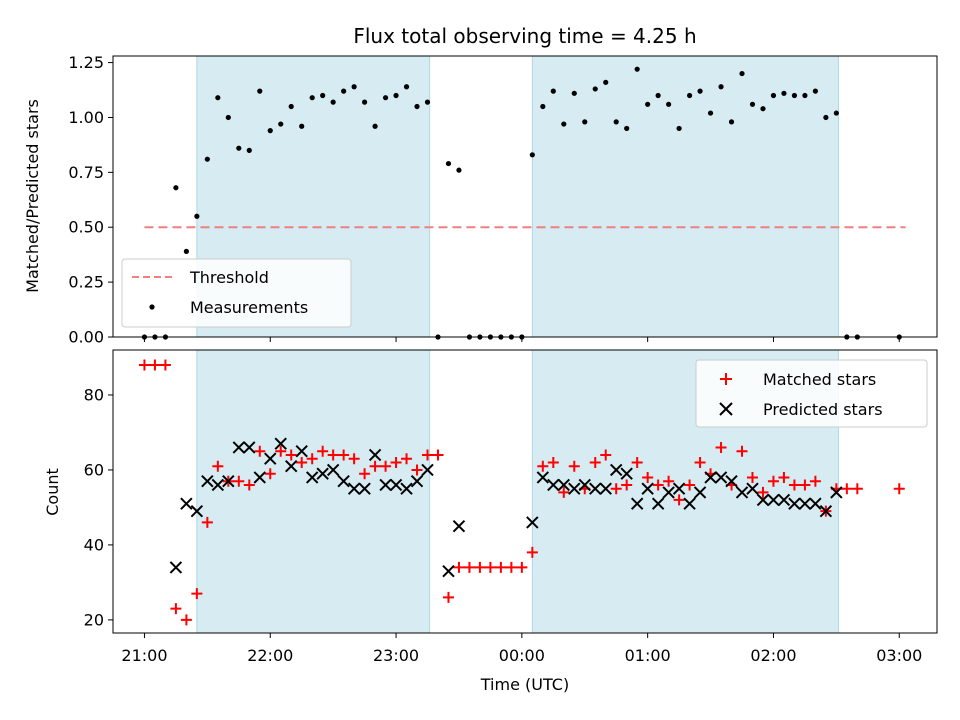  I want to click on bottom-legend: Matched stars Predicted stars, so click(811, 393).